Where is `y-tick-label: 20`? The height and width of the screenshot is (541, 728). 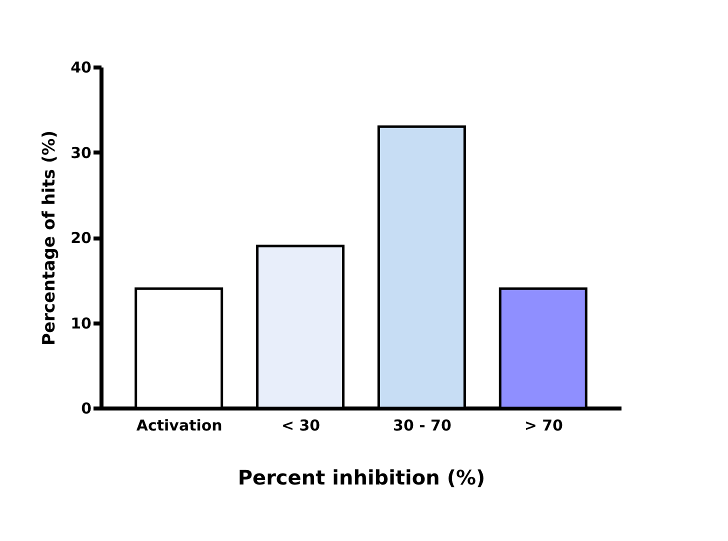 y-tick-label: 20 is located at coordinates (81, 238).